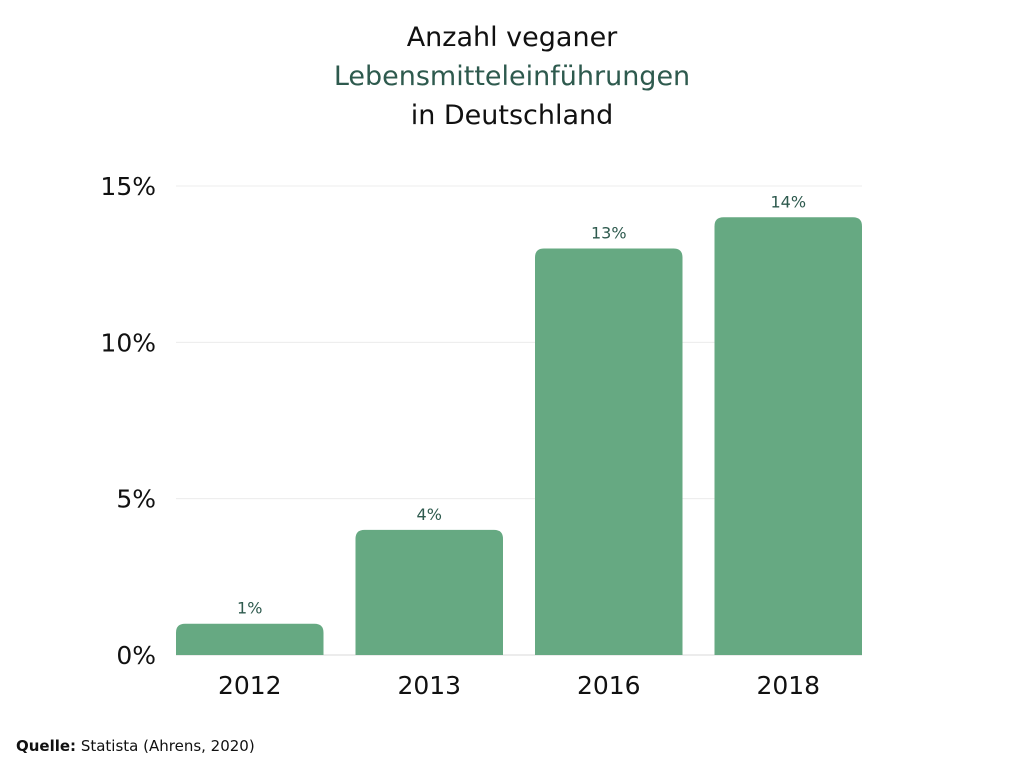  I want to click on source-label: Quelle:, so click(46, 746).